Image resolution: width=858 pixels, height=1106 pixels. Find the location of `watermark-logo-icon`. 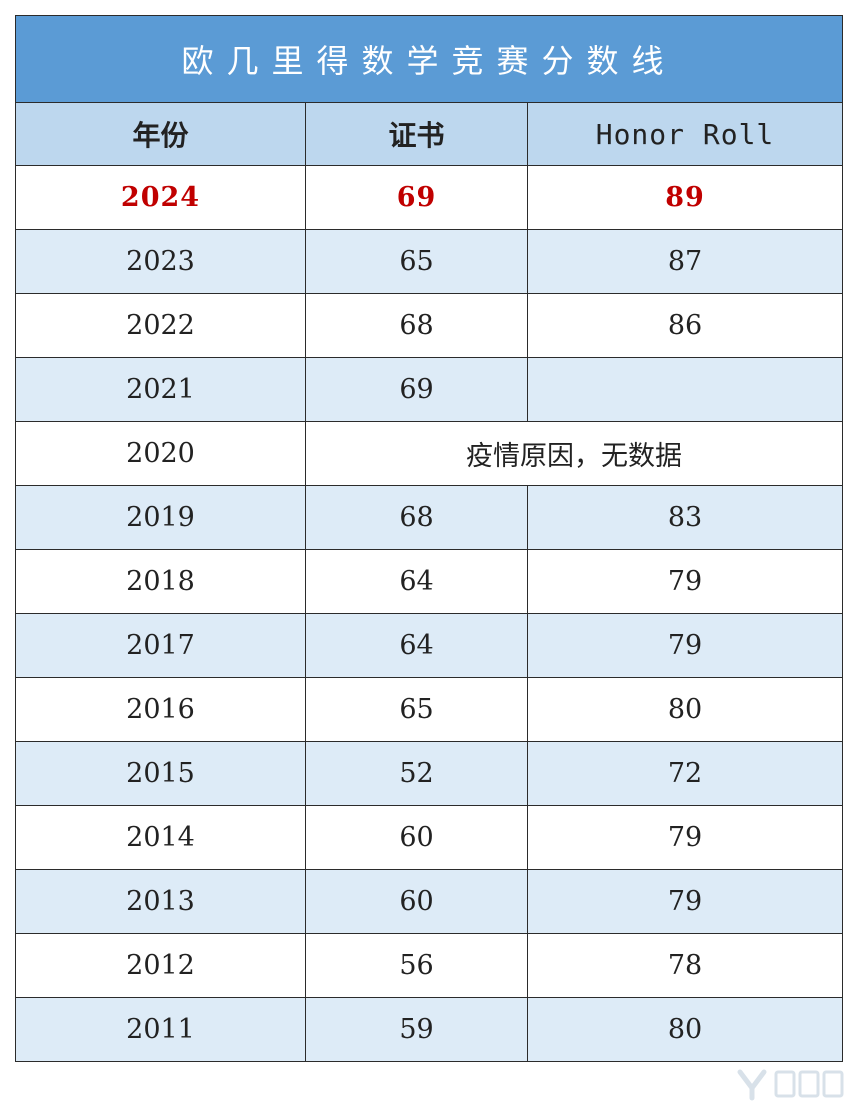

watermark-logo-icon is located at coordinates (790, 1085).